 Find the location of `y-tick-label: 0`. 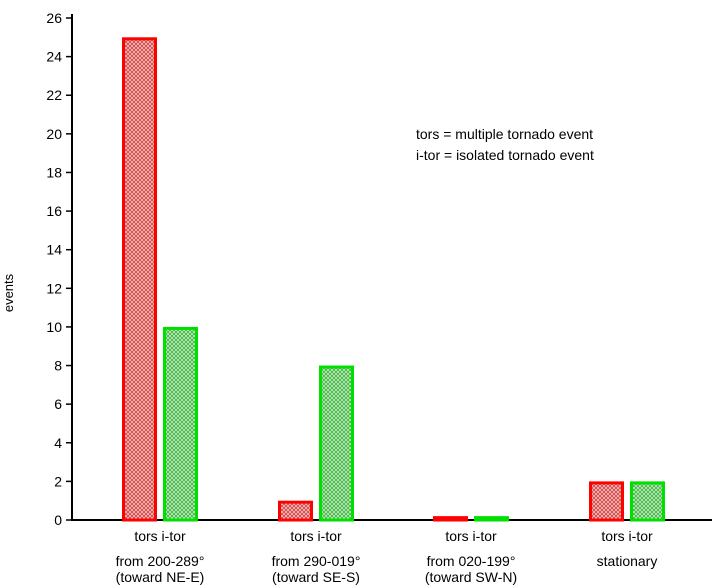

y-tick-label: 0 is located at coordinates (58, 520).